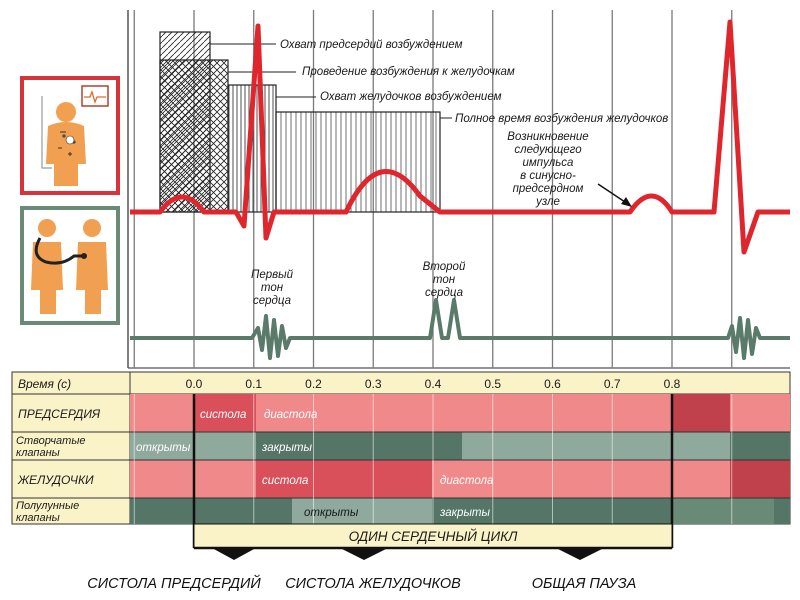 The image size is (800, 600). What do you see at coordinates (466, 481) in the screenshot?
I see `band-vent-diastole: диастола` at bounding box center [466, 481].